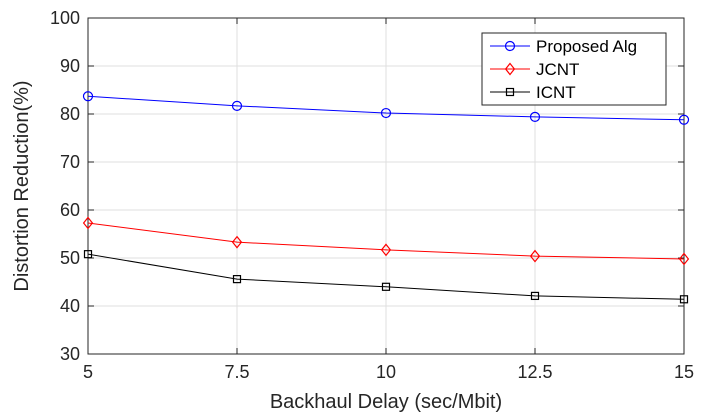  What do you see at coordinates (70, 114) in the screenshot?
I see `y-tick-label: 80` at bounding box center [70, 114].